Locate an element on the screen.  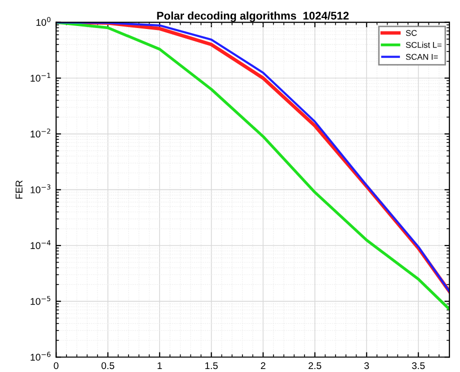
x-tick-label: 2.5 is located at coordinates (315, 366).